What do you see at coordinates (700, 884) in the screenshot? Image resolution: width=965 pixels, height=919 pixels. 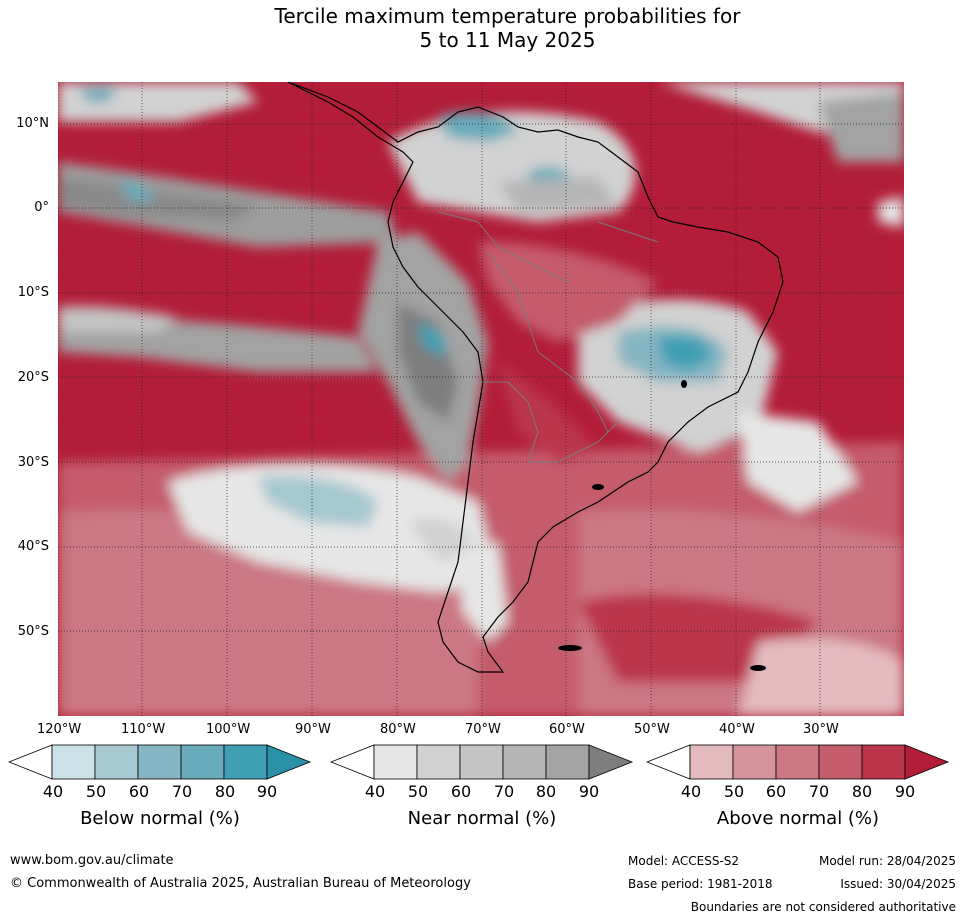 I see `base-period: Base period: 1981-2018` at bounding box center [700, 884].